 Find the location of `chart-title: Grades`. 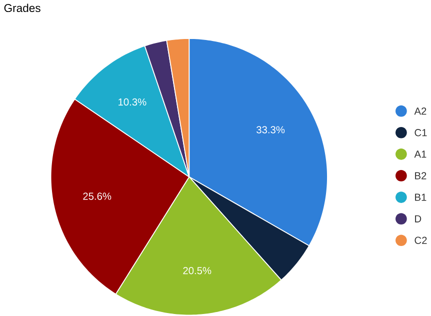

chart-title: Grades is located at coordinates (22, 8).